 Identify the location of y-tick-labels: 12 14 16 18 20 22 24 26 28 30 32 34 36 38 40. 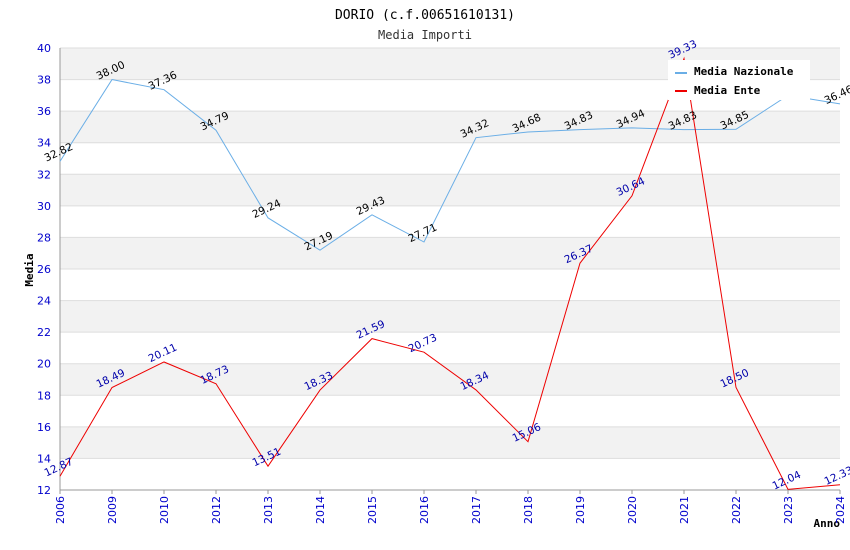
(44, 269).